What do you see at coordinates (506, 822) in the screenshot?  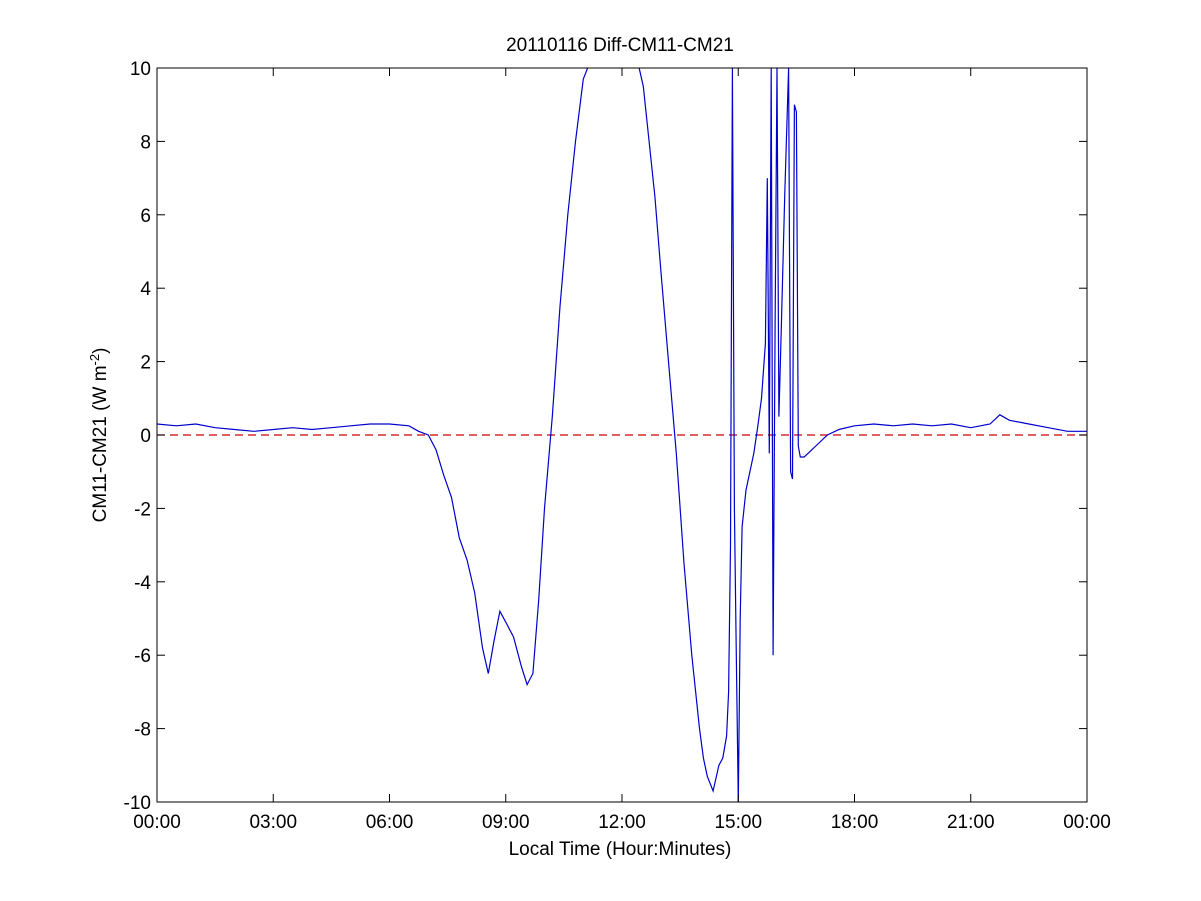 I see `x-tick-label: 09:00` at bounding box center [506, 822].